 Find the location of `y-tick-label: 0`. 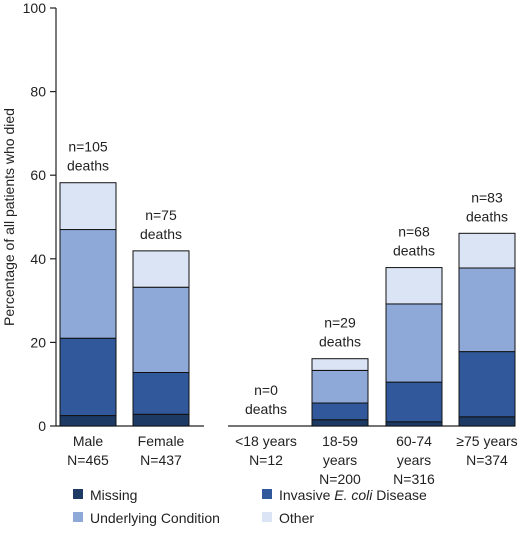

y-tick-label: 0 is located at coordinates (42, 426).